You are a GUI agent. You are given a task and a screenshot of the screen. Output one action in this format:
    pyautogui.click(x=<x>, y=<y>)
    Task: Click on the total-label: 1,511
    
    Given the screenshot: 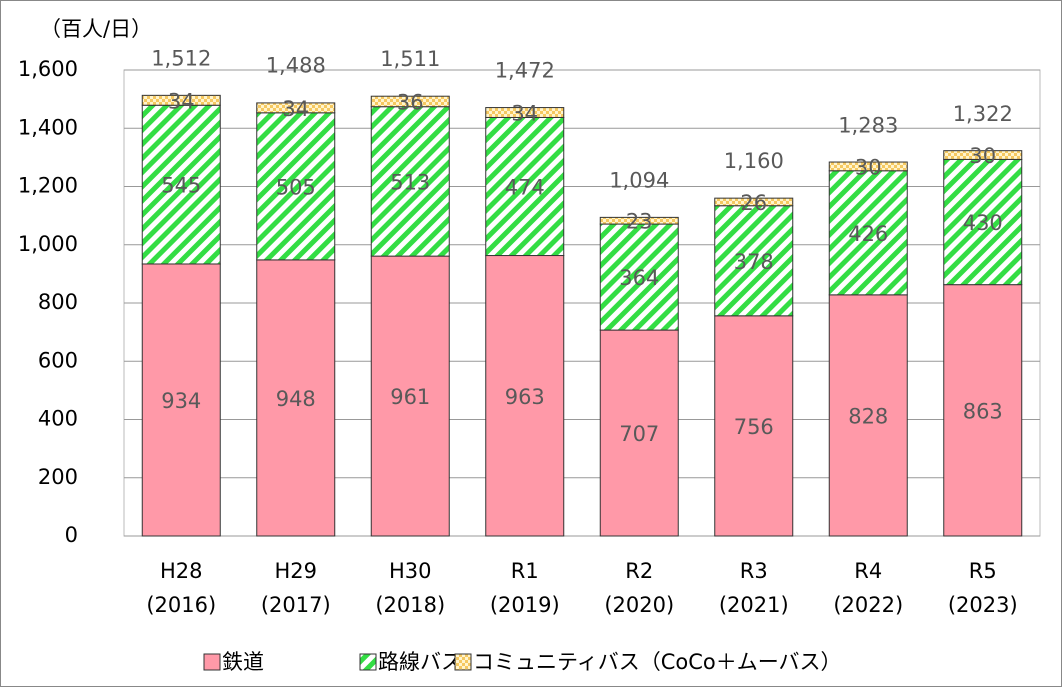 What is the action you would take?
    pyautogui.click(x=410, y=59)
    